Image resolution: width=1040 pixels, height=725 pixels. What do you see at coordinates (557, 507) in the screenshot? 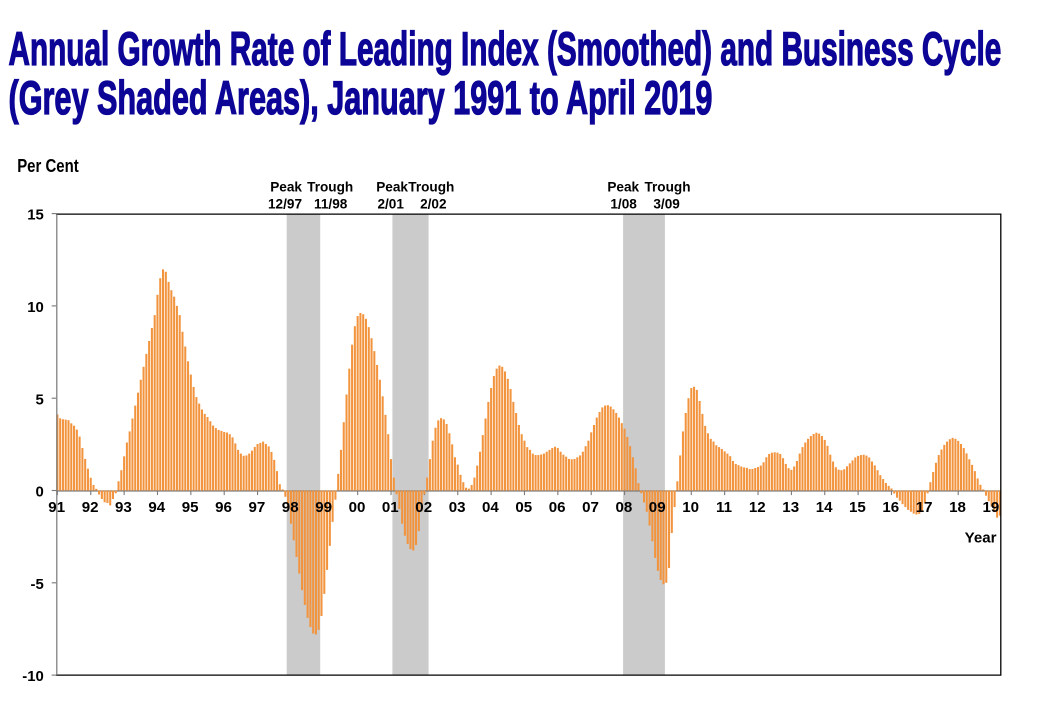
I see `svg-text: 06` at bounding box center [557, 507].